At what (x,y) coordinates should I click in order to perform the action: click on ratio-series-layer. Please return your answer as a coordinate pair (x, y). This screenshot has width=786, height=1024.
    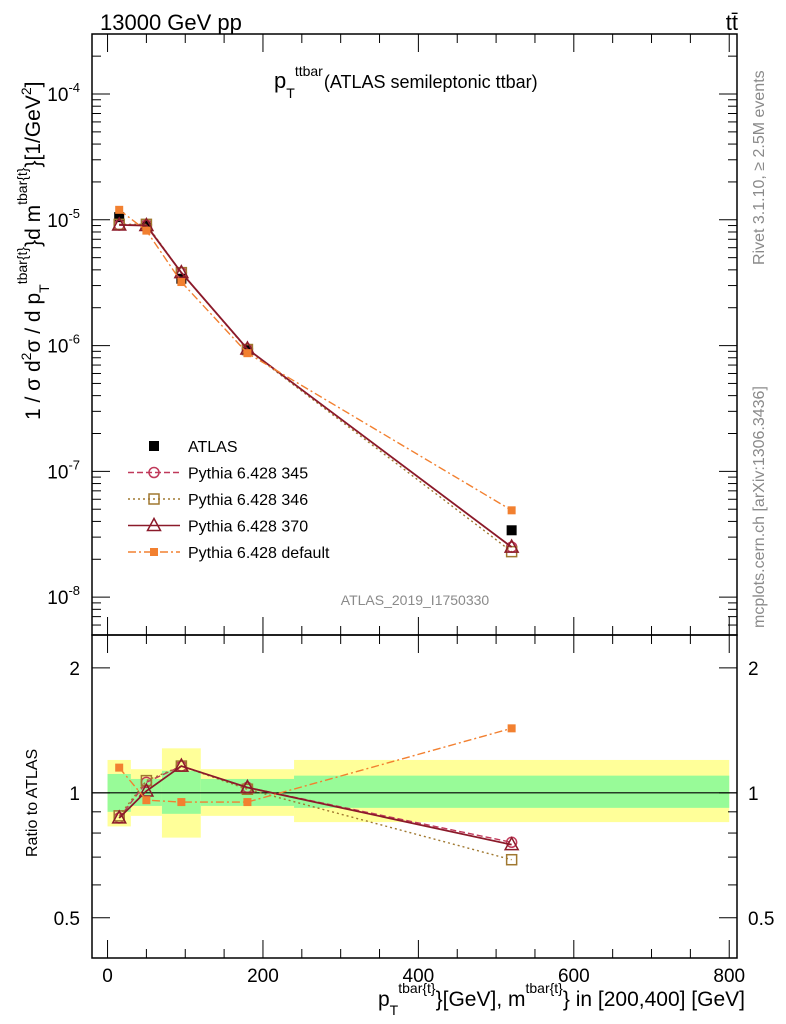
    Looking at the image, I should click on (315, 795).